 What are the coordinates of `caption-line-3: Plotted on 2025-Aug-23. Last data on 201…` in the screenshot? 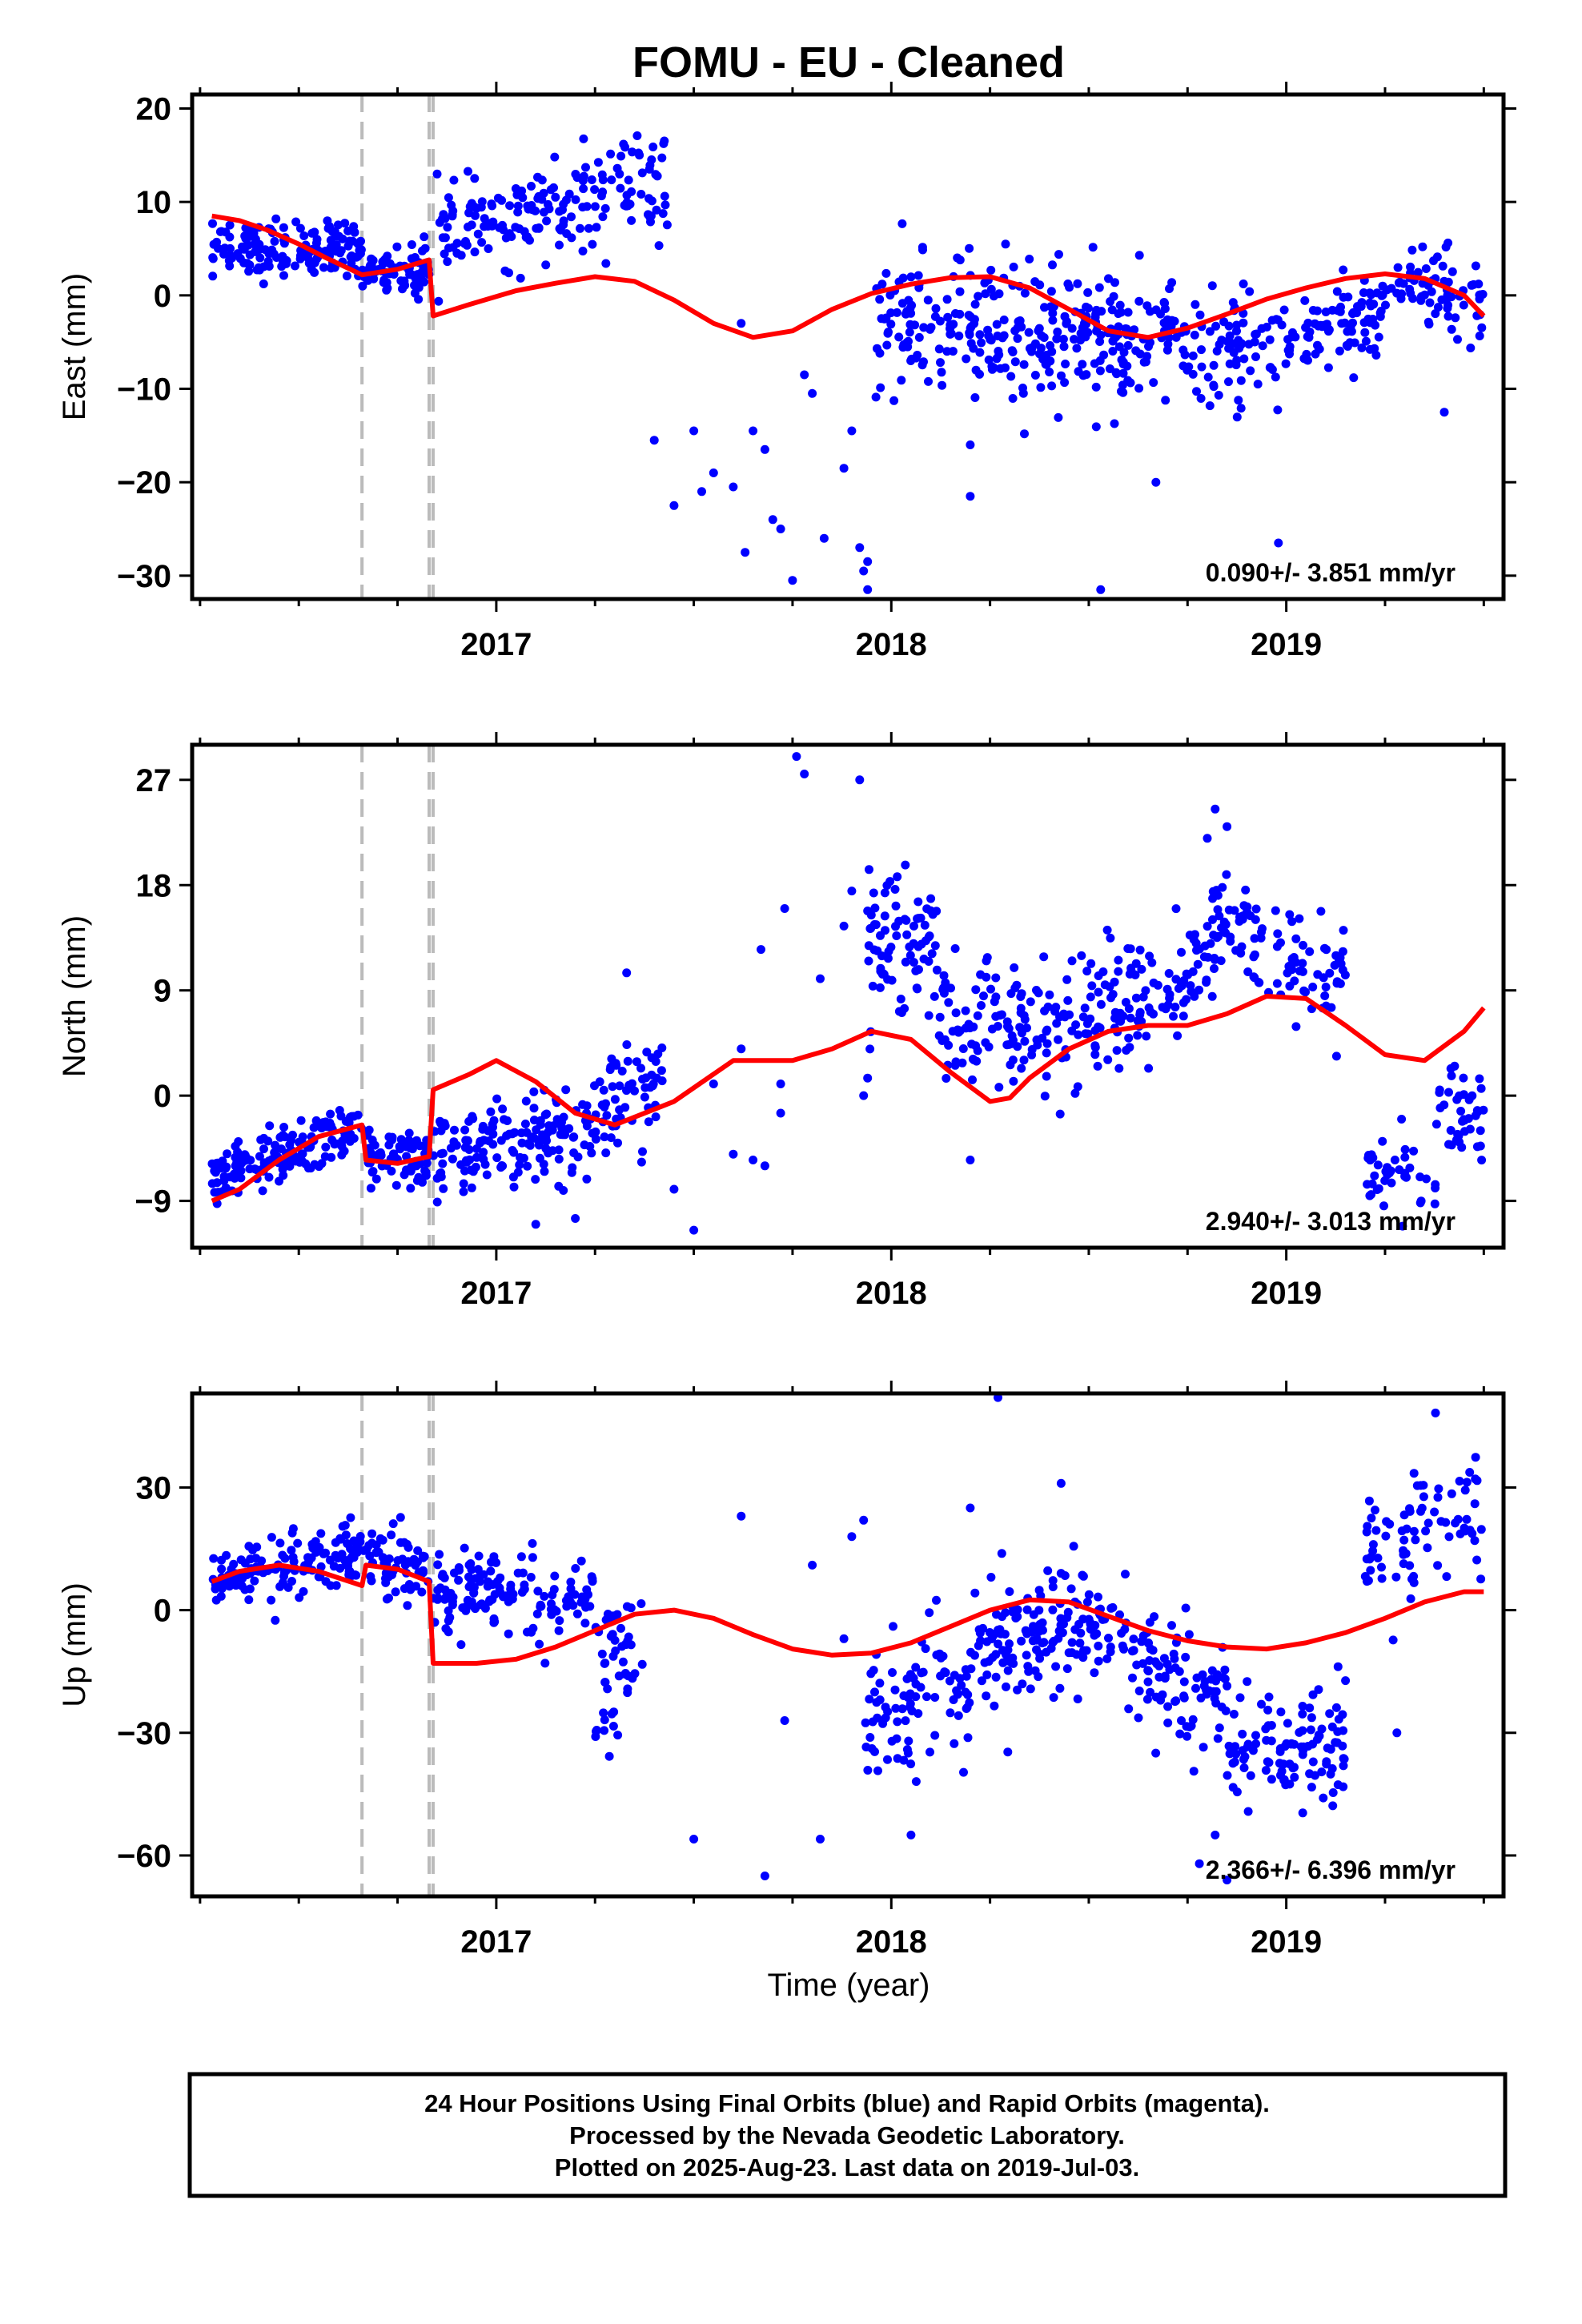 It's located at (847, 2167).